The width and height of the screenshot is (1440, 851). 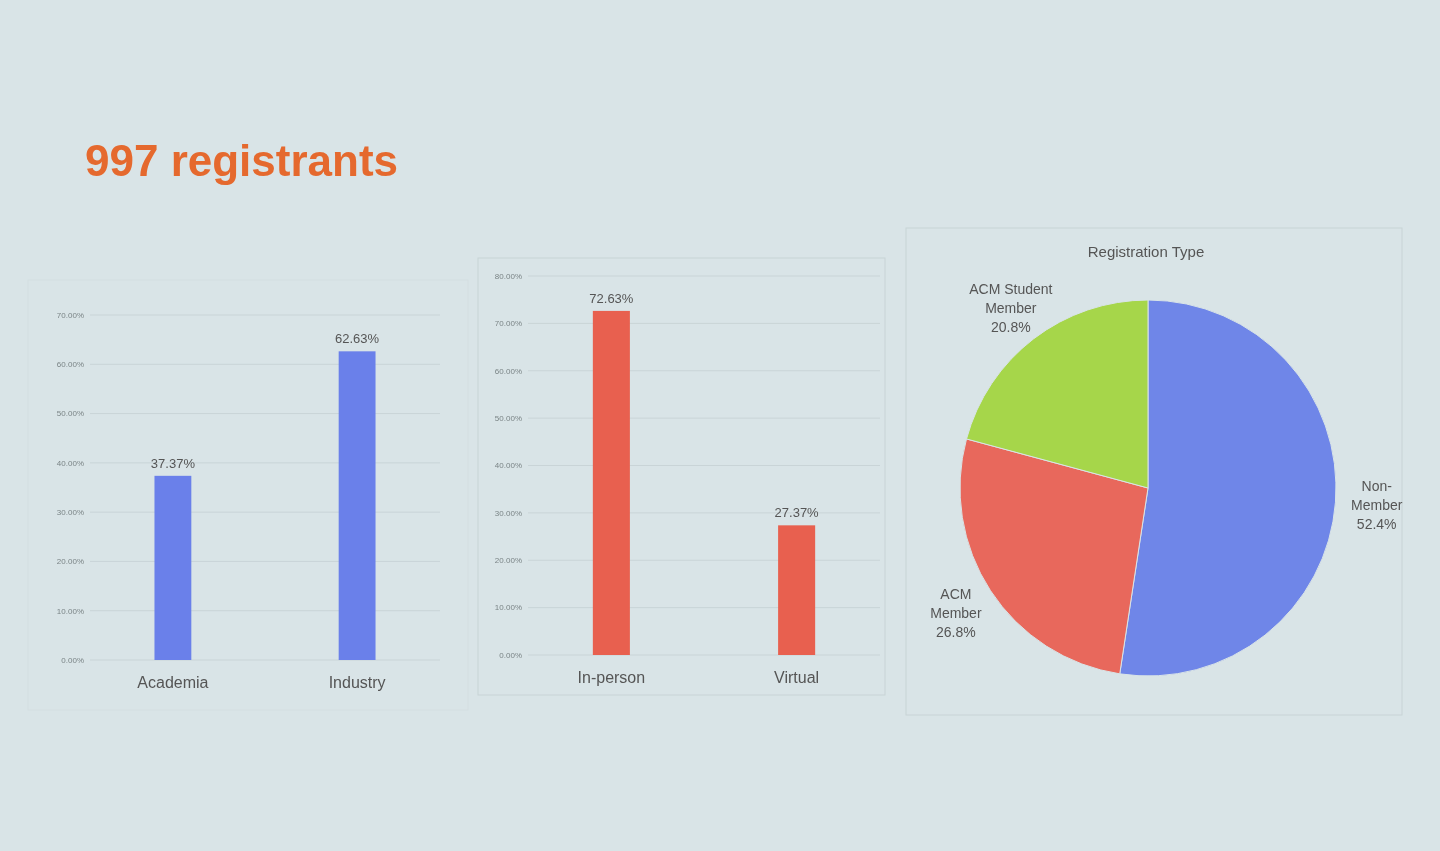 I want to click on x-tick-label: Virtual, so click(x=797, y=677).